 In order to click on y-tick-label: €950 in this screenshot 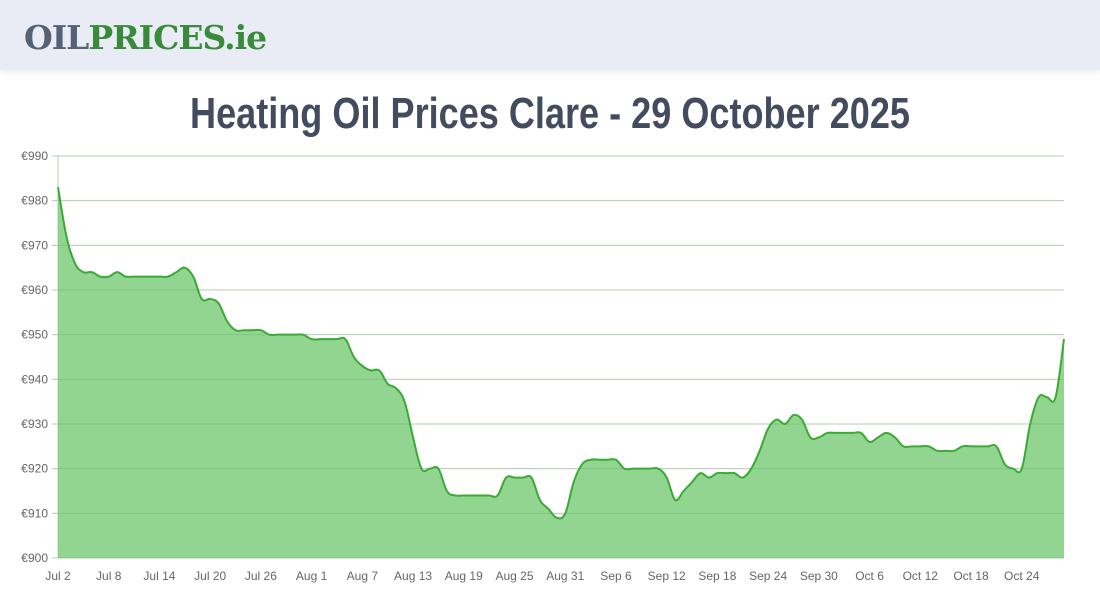, I will do `click(34, 335)`.